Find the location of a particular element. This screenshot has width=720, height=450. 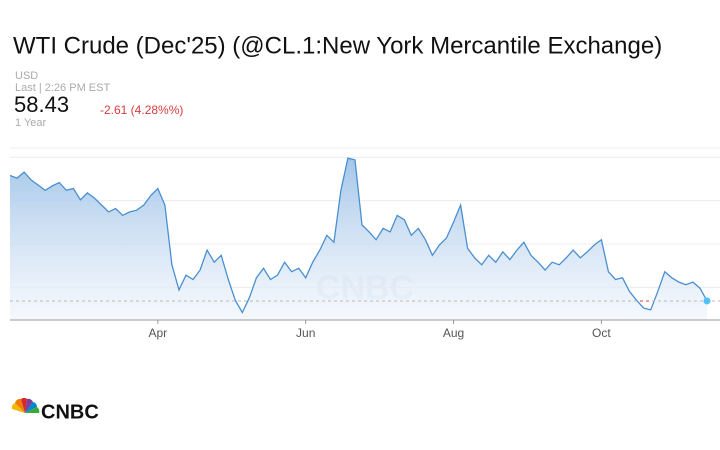

x-tick-label: Jun is located at coordinates (305, 333).